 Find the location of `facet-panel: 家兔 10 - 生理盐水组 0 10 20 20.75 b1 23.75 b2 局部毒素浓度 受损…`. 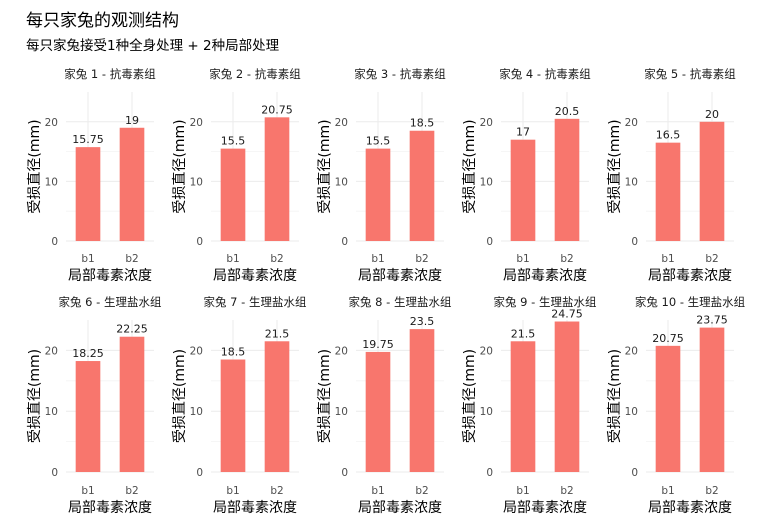

facet-panel: 家兔 10 - 生理盐水组 0 10 20 20.75 b1 23.75 b2 局部毒素浓度 受损… is located at coordinates (676, 405).